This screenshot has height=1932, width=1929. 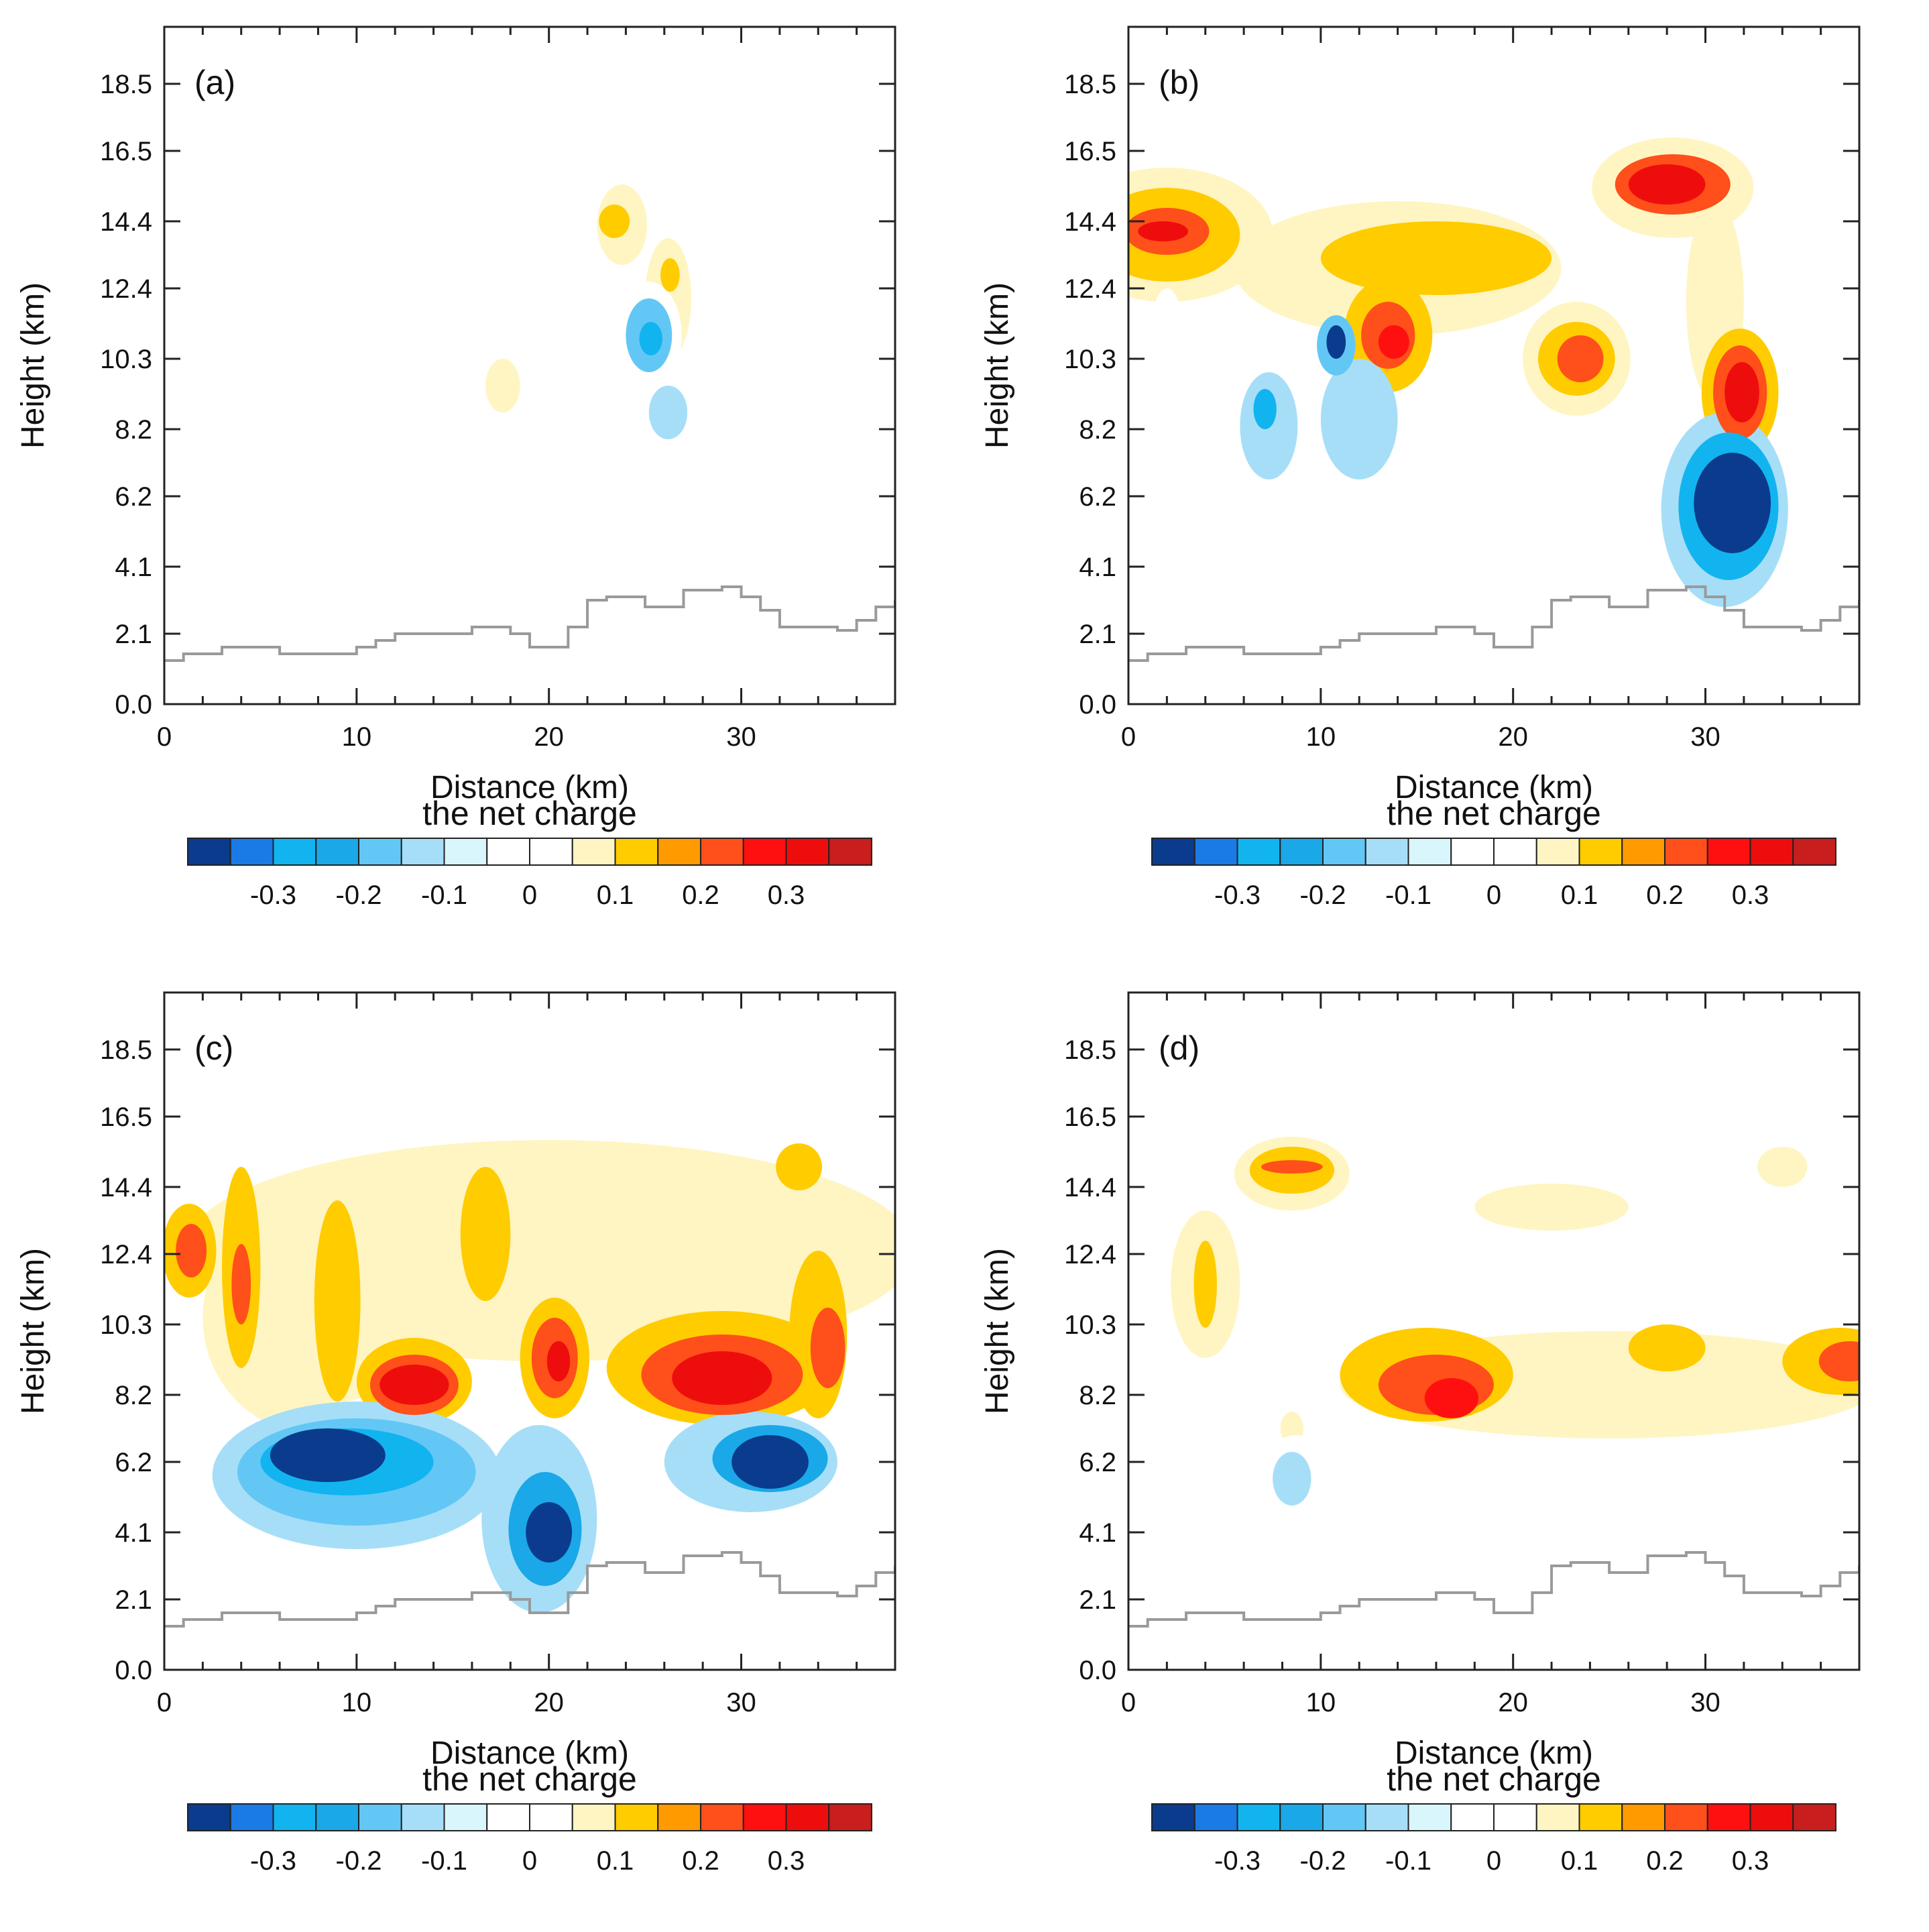 What do you see at coordinates (615, 1861) in the screenshot?
I see `colorbar-label: 0.1` at bounding box center [615, 1861].